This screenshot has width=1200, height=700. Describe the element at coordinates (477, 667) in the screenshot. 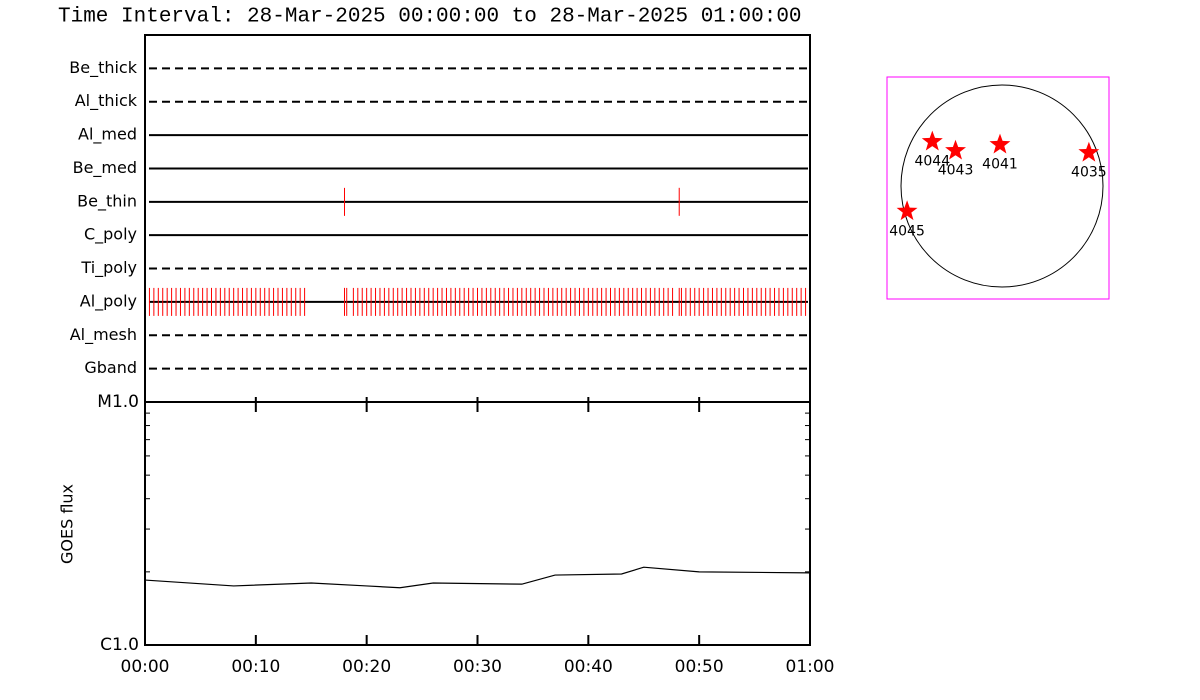

I see `x-tick-label: 00:30` at that location.